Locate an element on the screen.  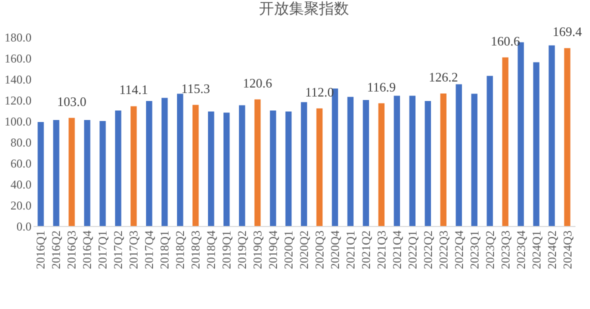
data-label: 115.3 is located at coordinates (195, 88).